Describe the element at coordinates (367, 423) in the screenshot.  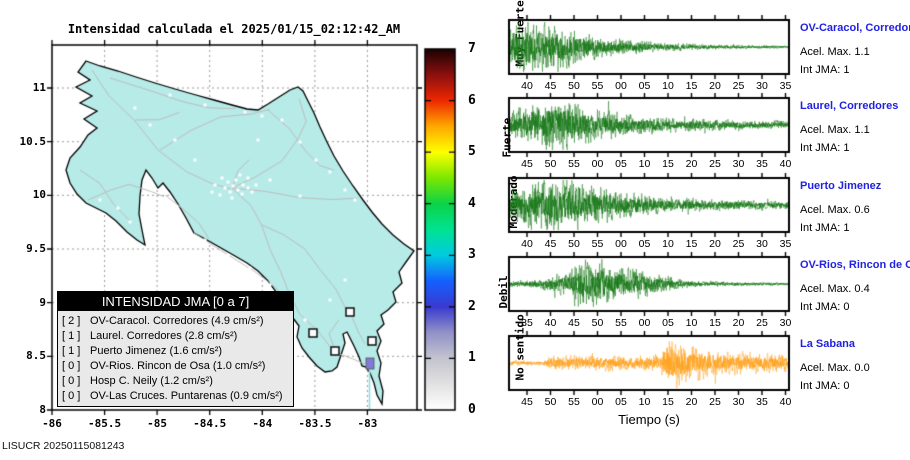
I see `map-x-tick-label: -83` at that location.